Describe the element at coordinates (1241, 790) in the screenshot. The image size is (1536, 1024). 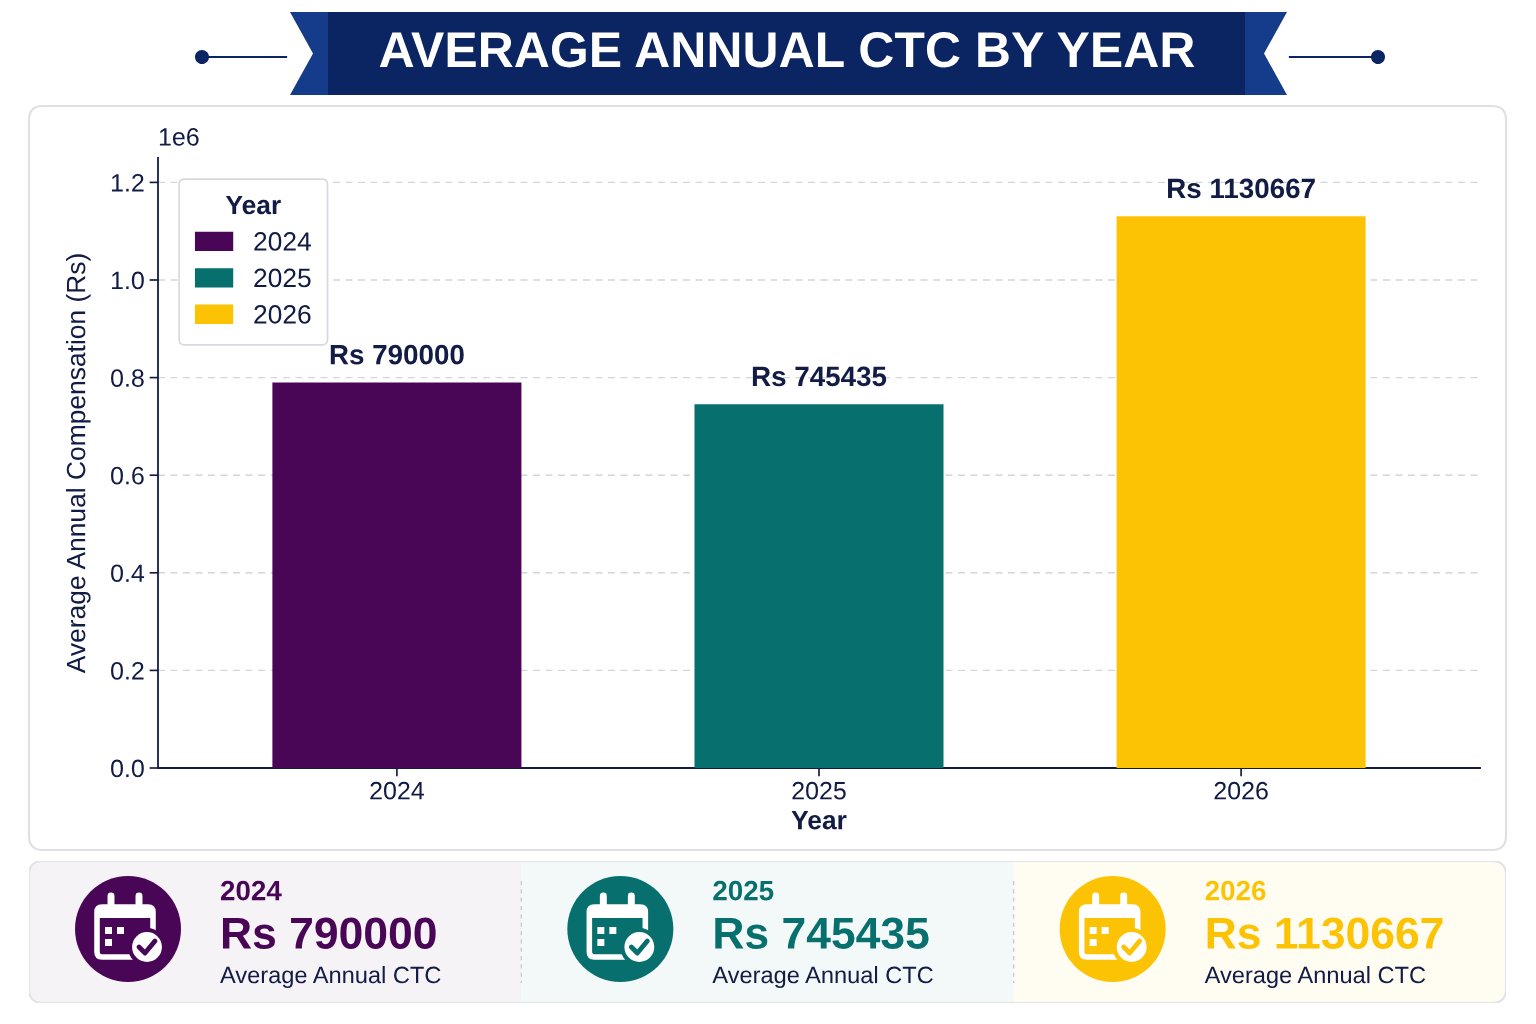
I see `x-tick-label: 2026` at that location.